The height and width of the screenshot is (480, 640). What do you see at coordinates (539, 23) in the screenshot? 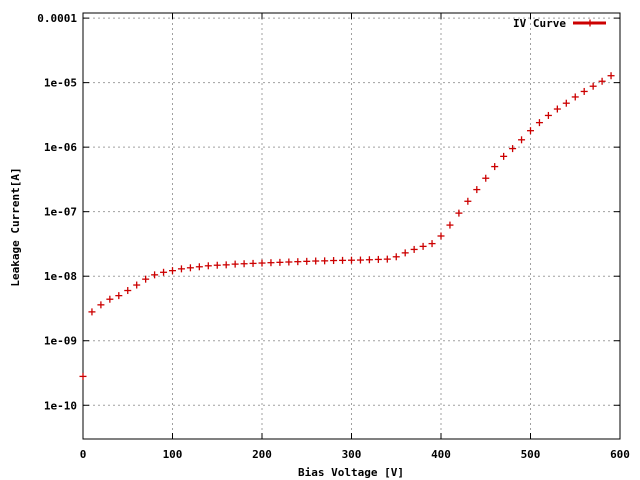
I see `legend-label: IV Curve` at bounding box center [539, 23].